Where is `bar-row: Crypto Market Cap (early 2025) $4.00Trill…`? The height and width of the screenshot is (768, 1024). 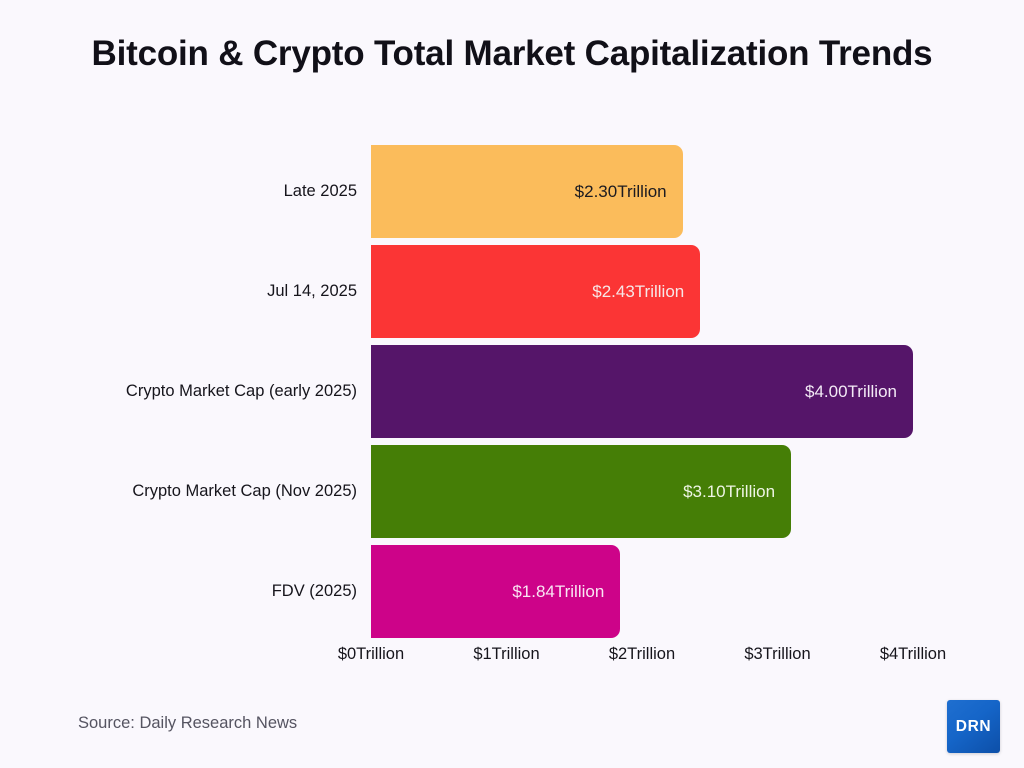
bar-row: Crypto Market Cap (early 2025) $4.00Trill… is located at coordinates (512, 391).